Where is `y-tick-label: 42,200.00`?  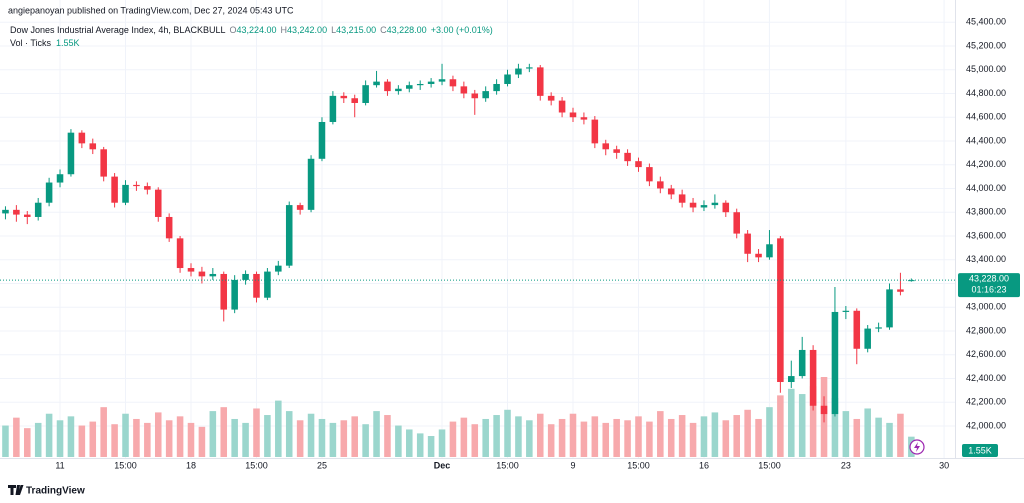
y-tick-label: 42,200.00 is located at coordinates (986, 402).